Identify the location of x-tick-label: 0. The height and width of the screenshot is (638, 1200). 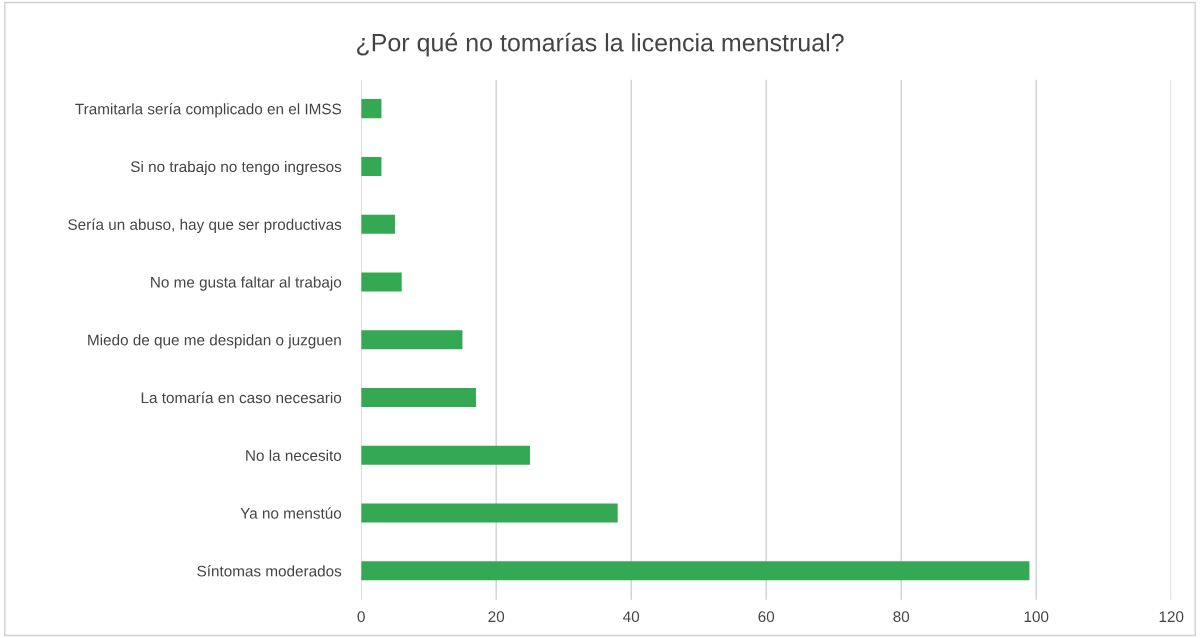
(361, 617).